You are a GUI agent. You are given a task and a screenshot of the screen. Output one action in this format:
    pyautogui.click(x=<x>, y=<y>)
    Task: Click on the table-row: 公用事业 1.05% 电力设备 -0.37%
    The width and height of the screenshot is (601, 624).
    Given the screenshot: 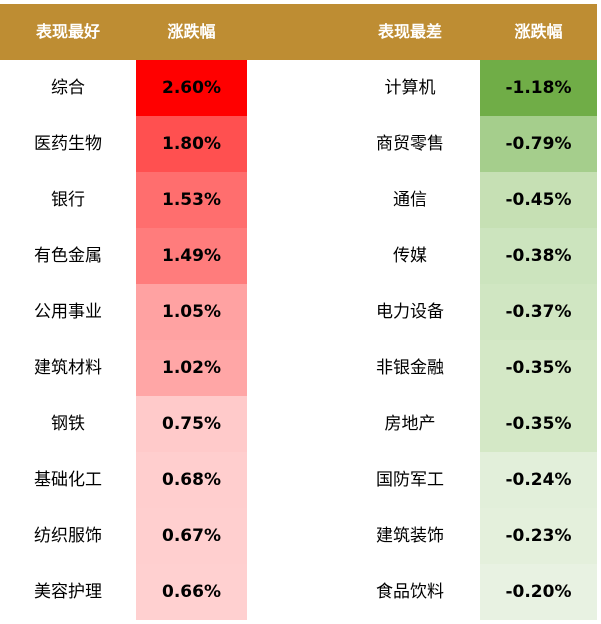 What is the action you would take?
    pyautogui.click(x=298, y=312)
    